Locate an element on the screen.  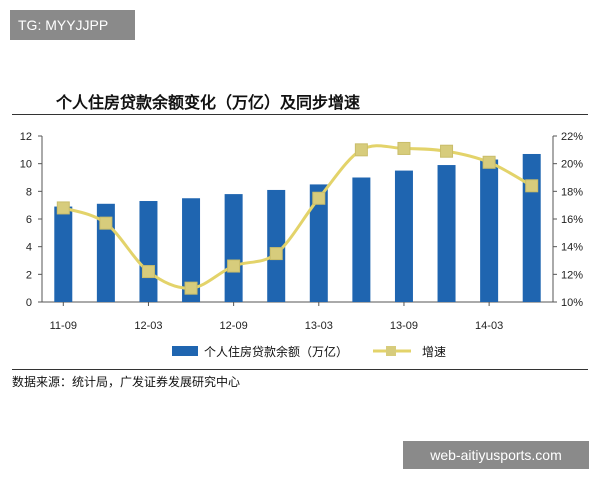
right-tick-label: 20% is located at coordinates (572, 165).